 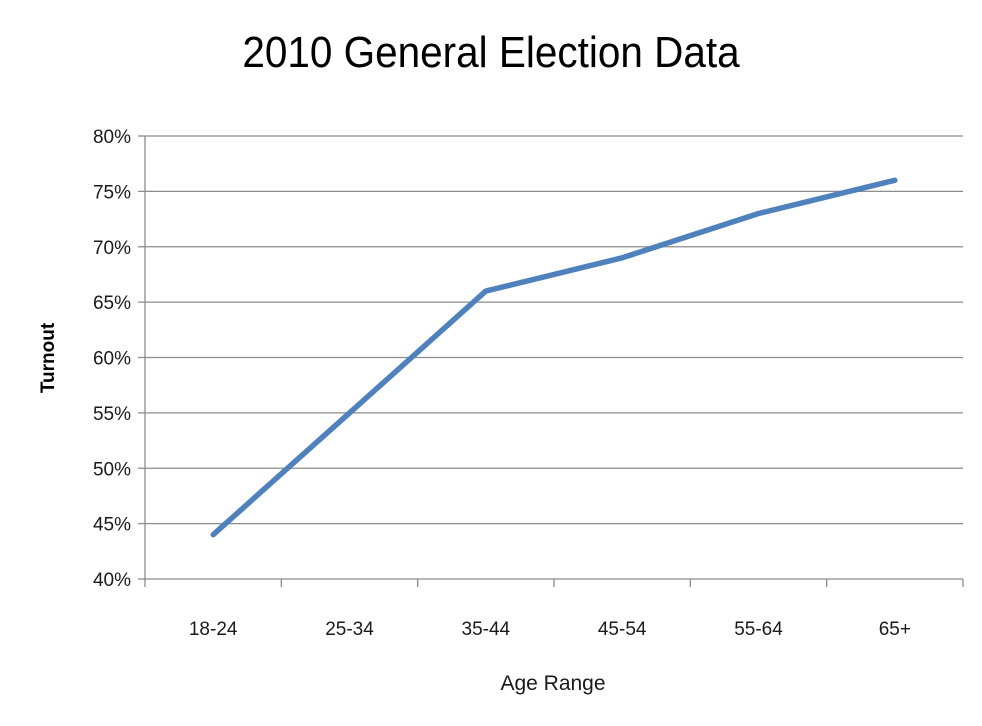 I want to click on y-tick-label: 70%, so click(x=112, y=248).